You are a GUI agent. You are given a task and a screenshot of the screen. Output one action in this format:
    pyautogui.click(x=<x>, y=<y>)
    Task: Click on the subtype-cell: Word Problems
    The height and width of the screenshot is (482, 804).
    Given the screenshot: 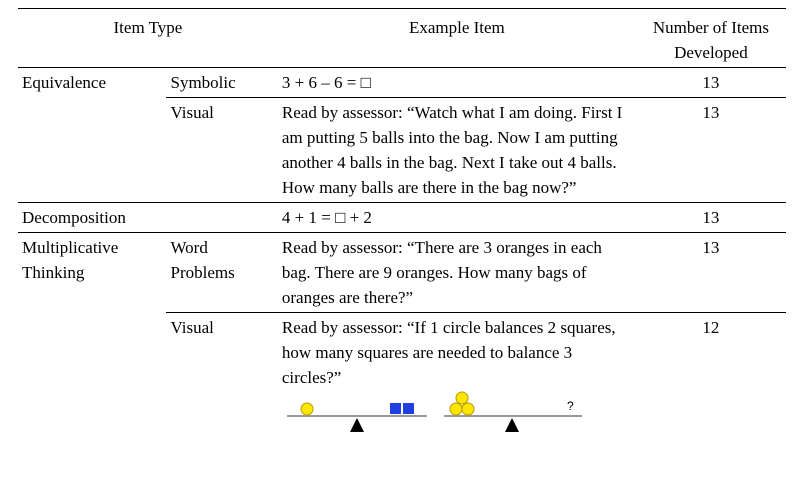 What is the action you would take?
    pyautogui.click(x=222, y=272)
    